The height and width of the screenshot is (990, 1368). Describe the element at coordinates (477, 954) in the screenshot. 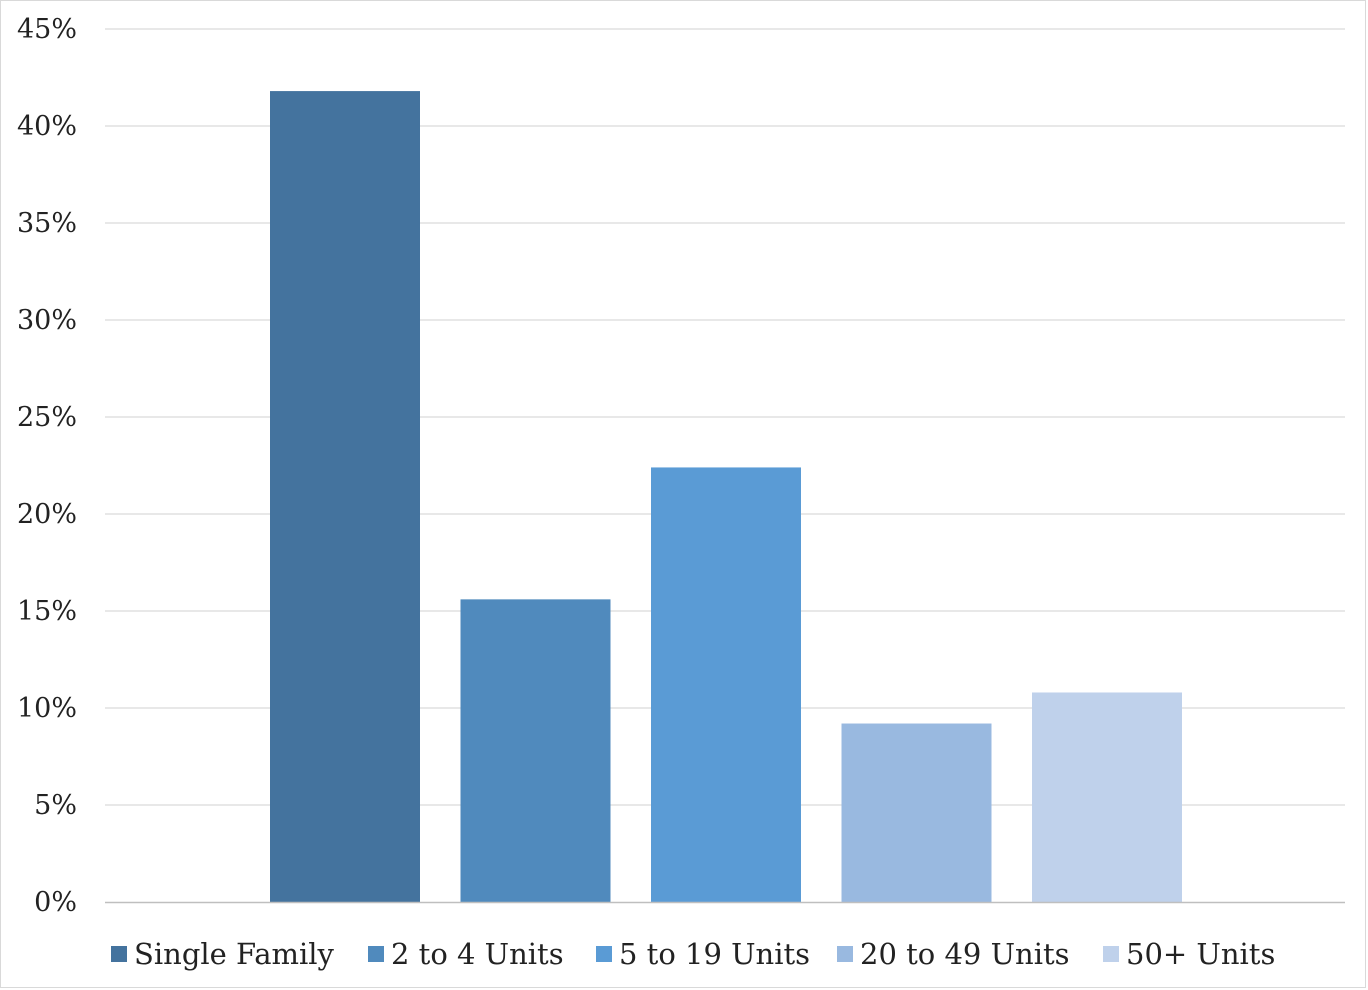

I see `legend-label: 2 to 4 Units` at that location.